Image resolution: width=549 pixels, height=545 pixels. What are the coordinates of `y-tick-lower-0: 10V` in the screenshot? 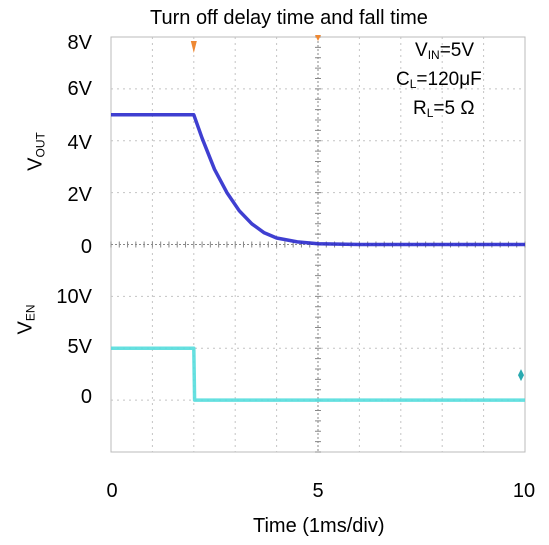 It's located at (74, 297).